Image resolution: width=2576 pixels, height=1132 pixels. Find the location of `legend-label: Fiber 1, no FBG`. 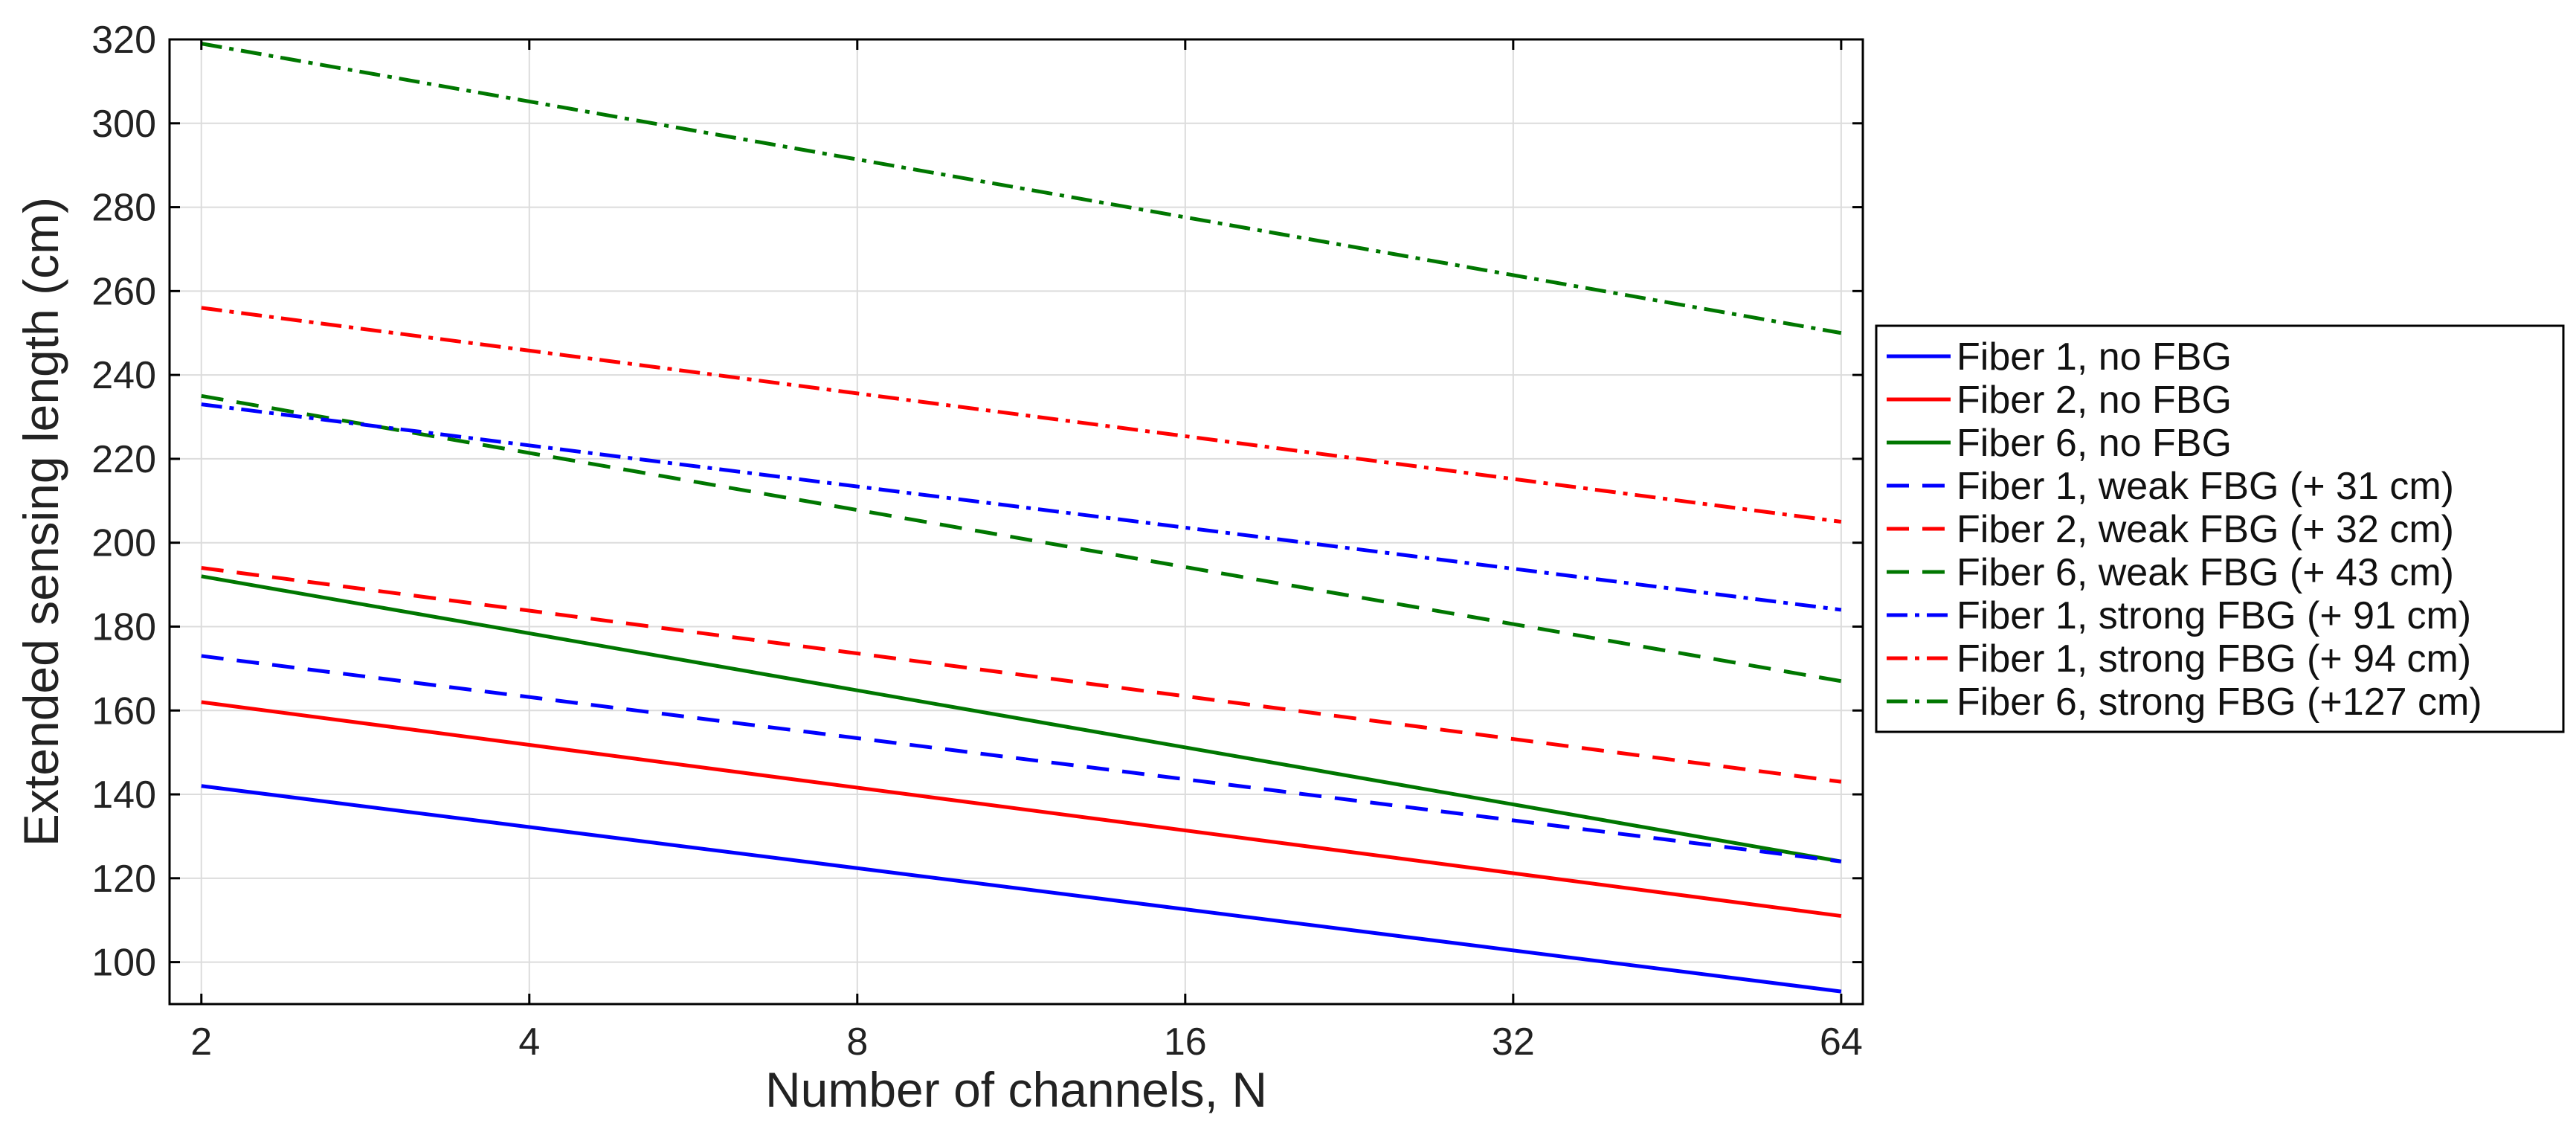

legend-label: Fiber 1, no FBG is located at coordinates (2094, 357).